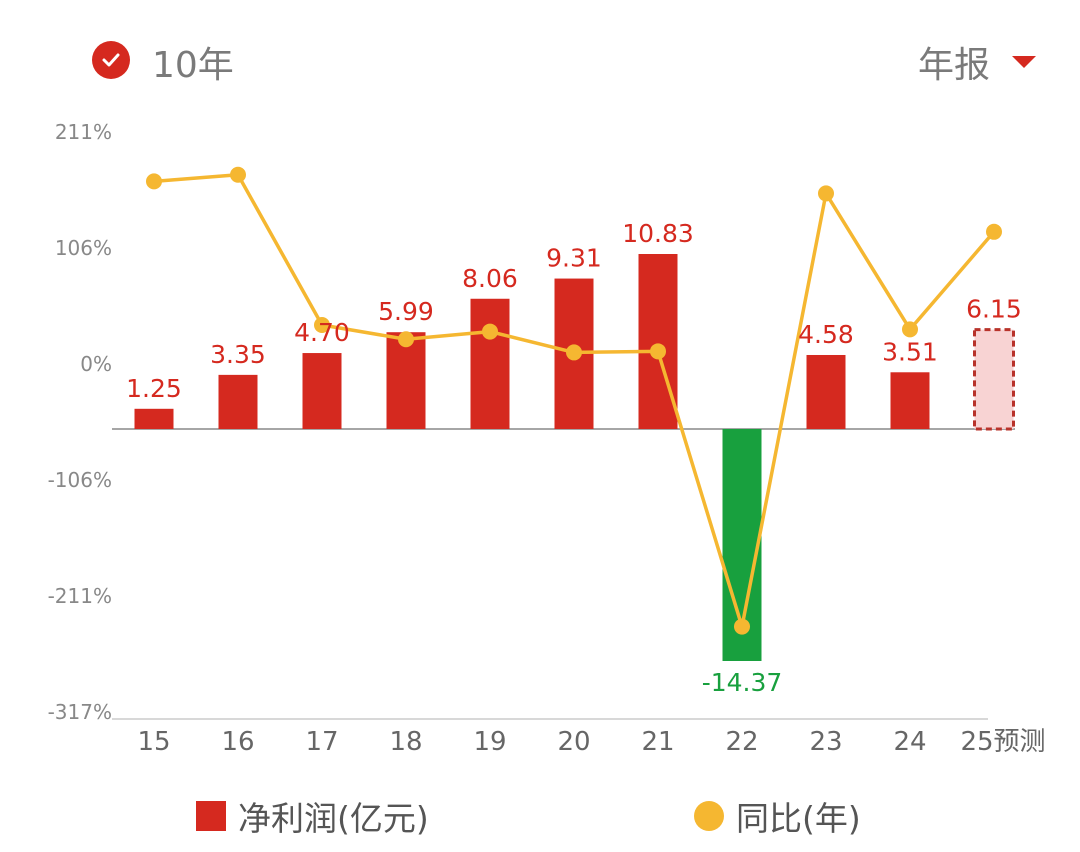  What do you see at coordinates (321, 742) in the screenshot?
I see `x-tick-label: 17` at bounding box center [321, 742].